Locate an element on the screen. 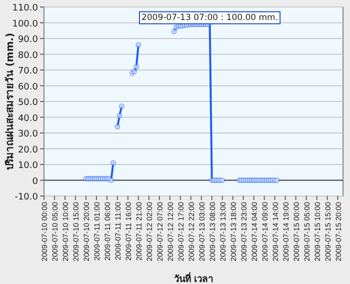 The image size is (350, 284). y-tick-label: 10.0 is located at coordinates (28, 166).